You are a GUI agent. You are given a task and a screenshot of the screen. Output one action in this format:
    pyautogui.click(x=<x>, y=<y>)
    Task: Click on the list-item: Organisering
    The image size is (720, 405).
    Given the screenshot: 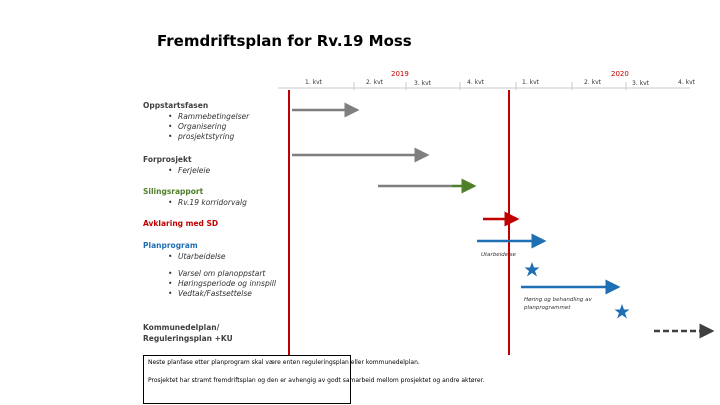 What is the action you would take?
    pyautogui.click(x=207, y=127)
    